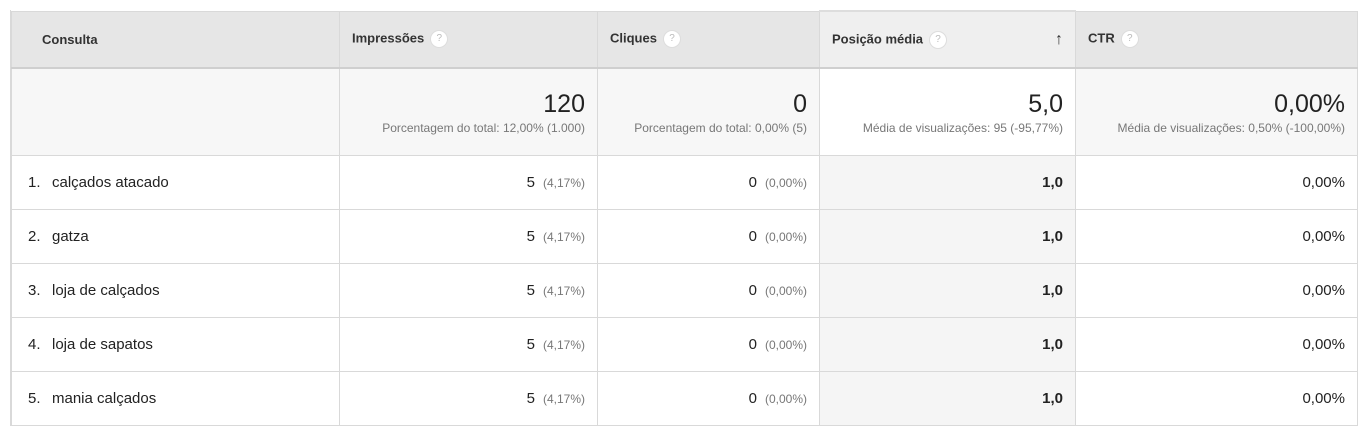  What do you see at coordinates (34, 290) in the screenshot?
I see `row-index: 3.` at bounding box center [34, 290].